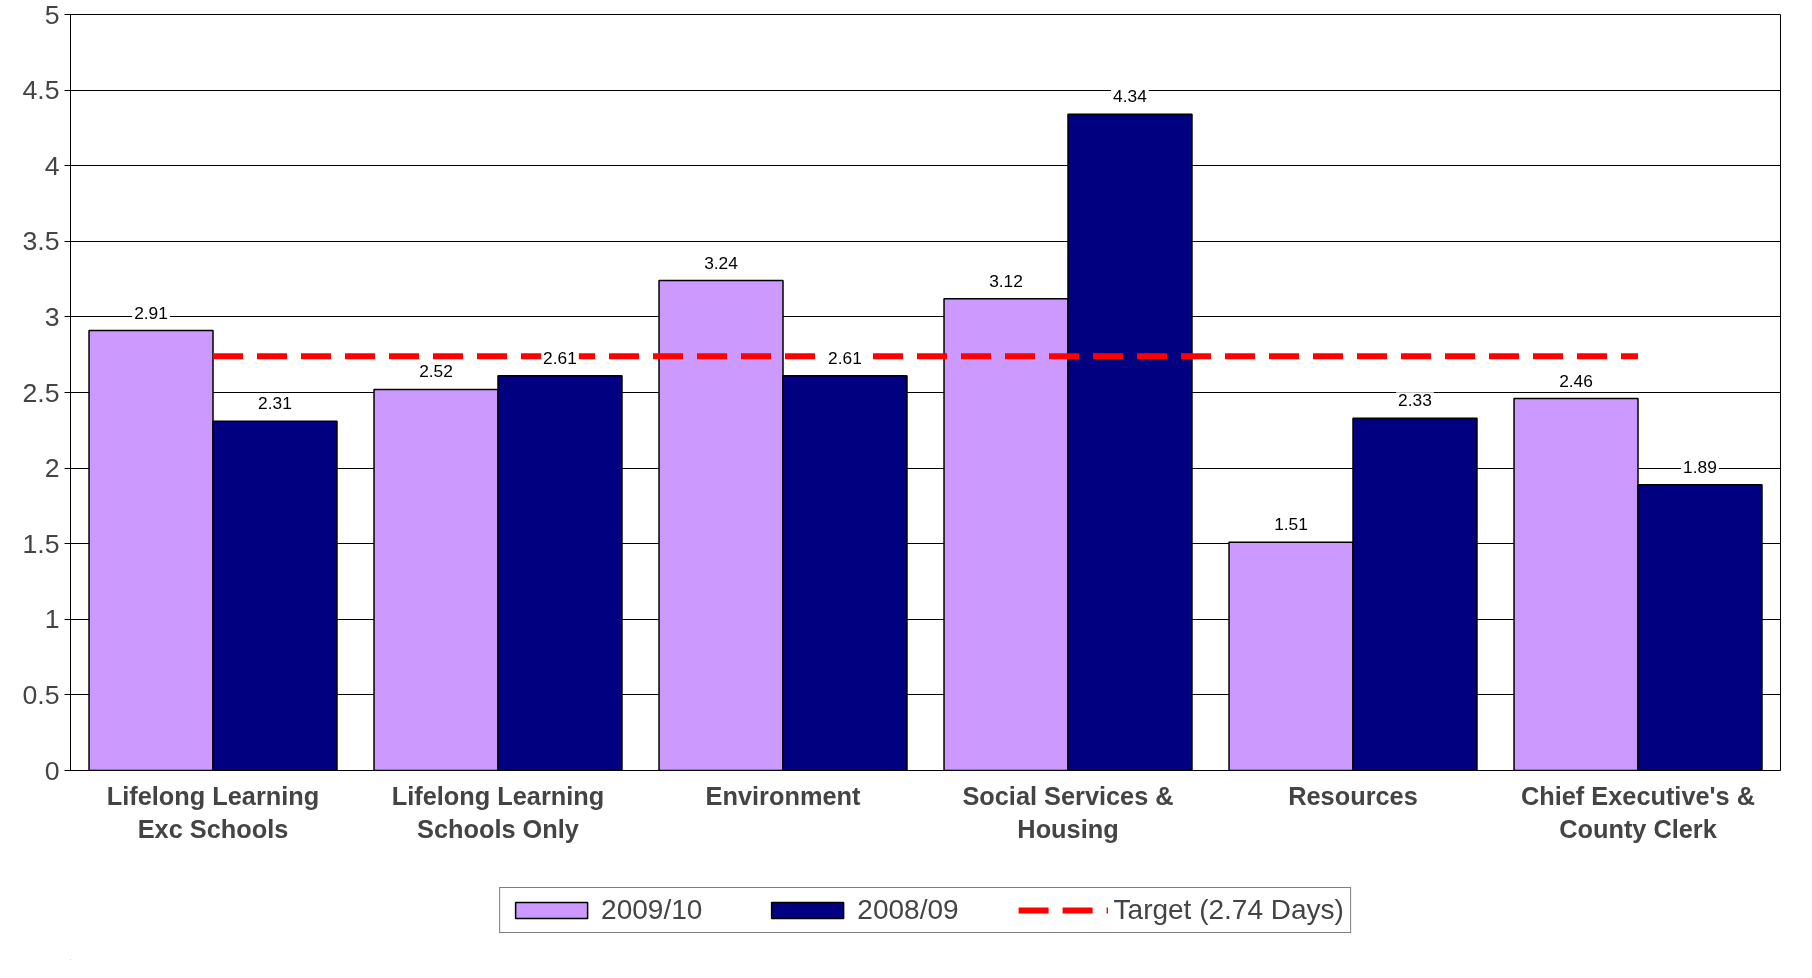 The width and height of the screenshot is (1812, 978). What do you see at coordinates (783, 795) in the screenshot?
I see `x-tick-label: Environment` at bounding box center [783, 795].